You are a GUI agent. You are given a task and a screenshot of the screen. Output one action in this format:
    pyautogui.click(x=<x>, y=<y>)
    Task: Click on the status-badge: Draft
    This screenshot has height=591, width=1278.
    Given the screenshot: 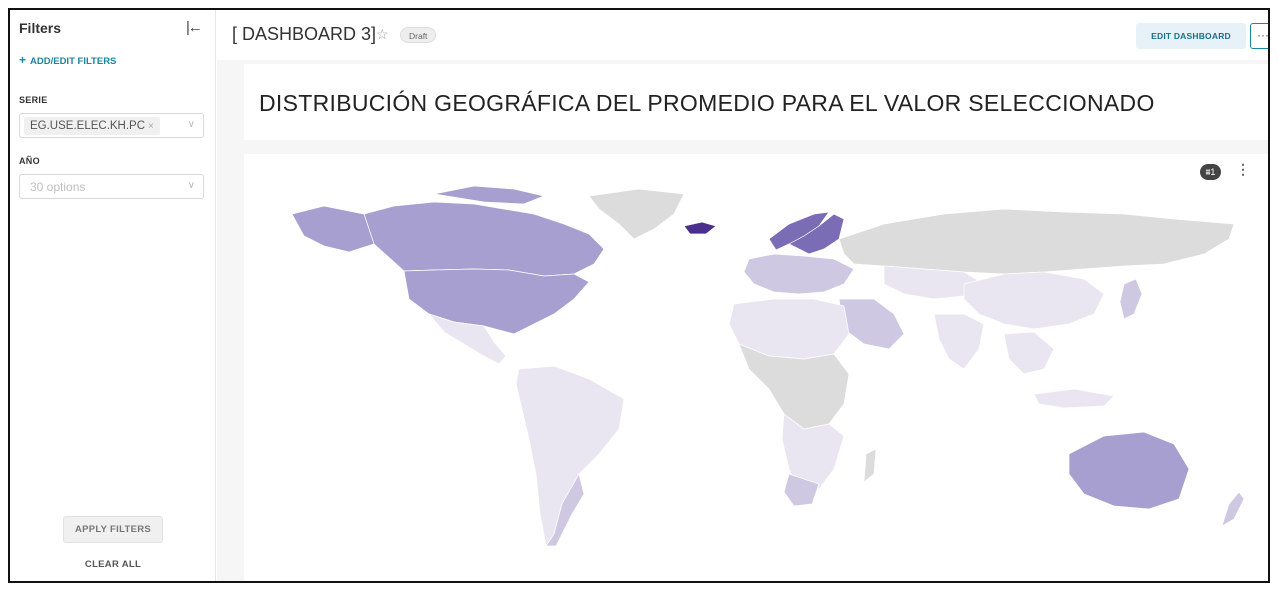 What is the action you would take?
    pyautogui.click(x=418, y=35)
    